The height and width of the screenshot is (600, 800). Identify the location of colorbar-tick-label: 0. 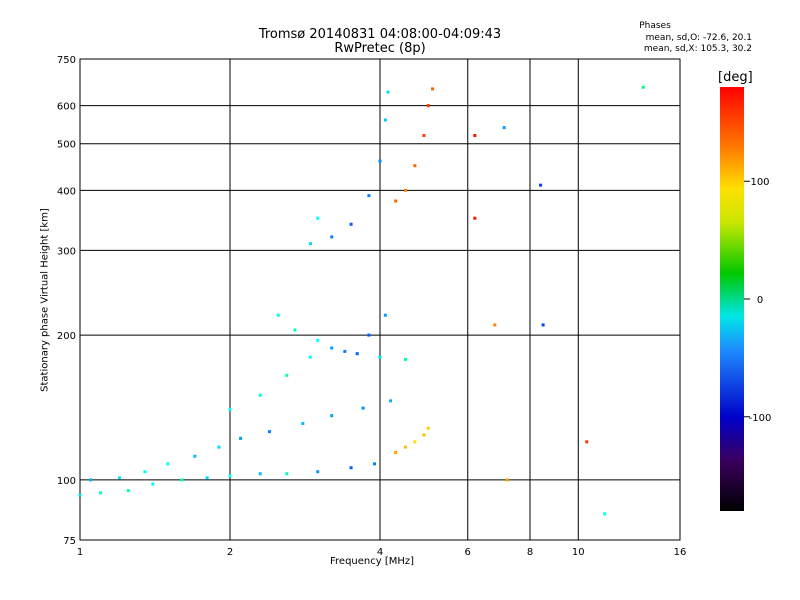
(760, 300).